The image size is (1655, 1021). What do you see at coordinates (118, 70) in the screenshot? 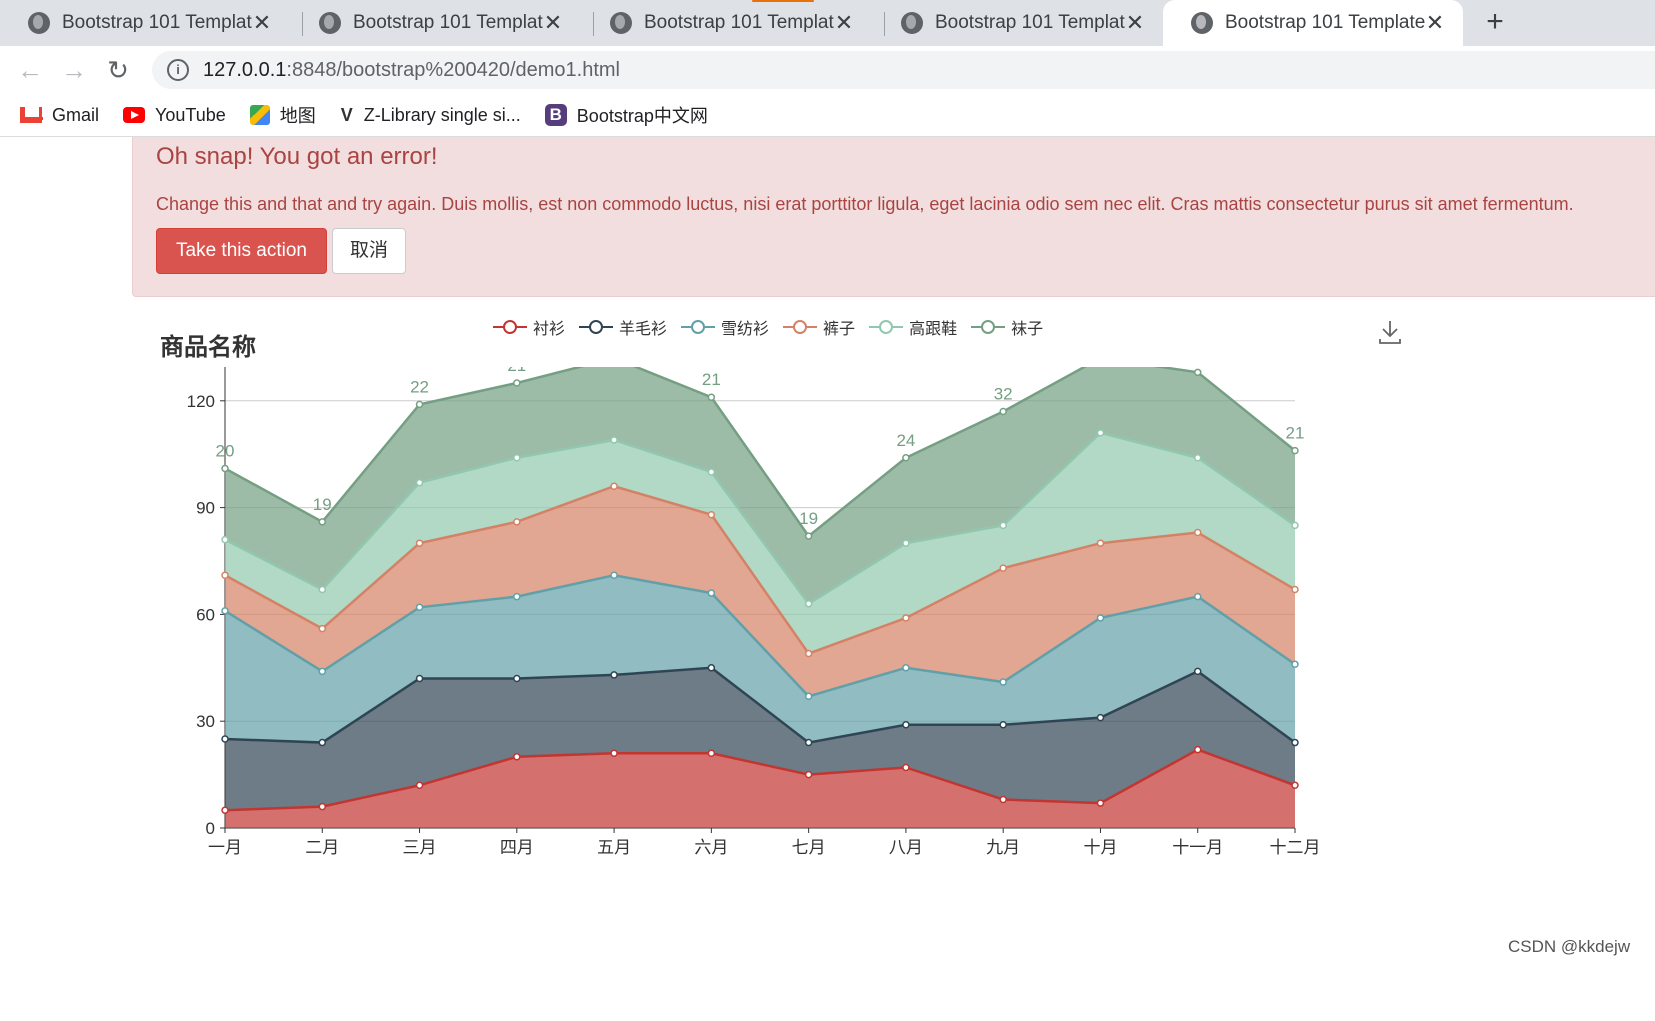
I see `reload-button: ↻` at bounding box center [118, 70].